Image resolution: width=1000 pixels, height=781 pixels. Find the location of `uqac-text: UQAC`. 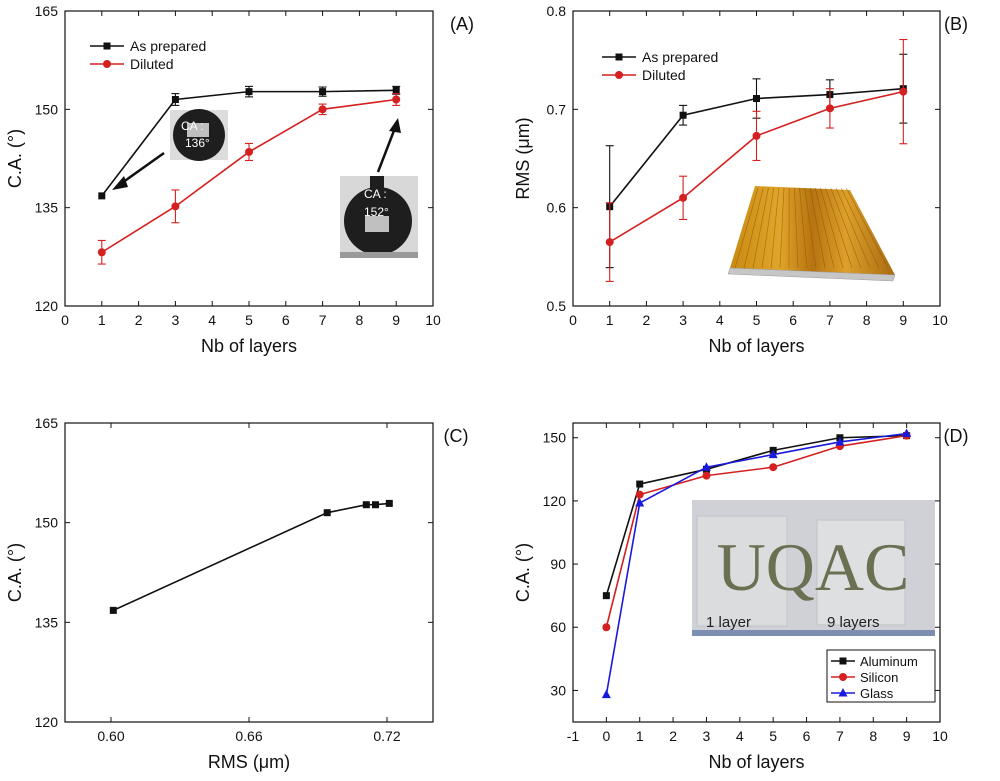

uqac-text: UQAC is located at coordinates (813, 567).